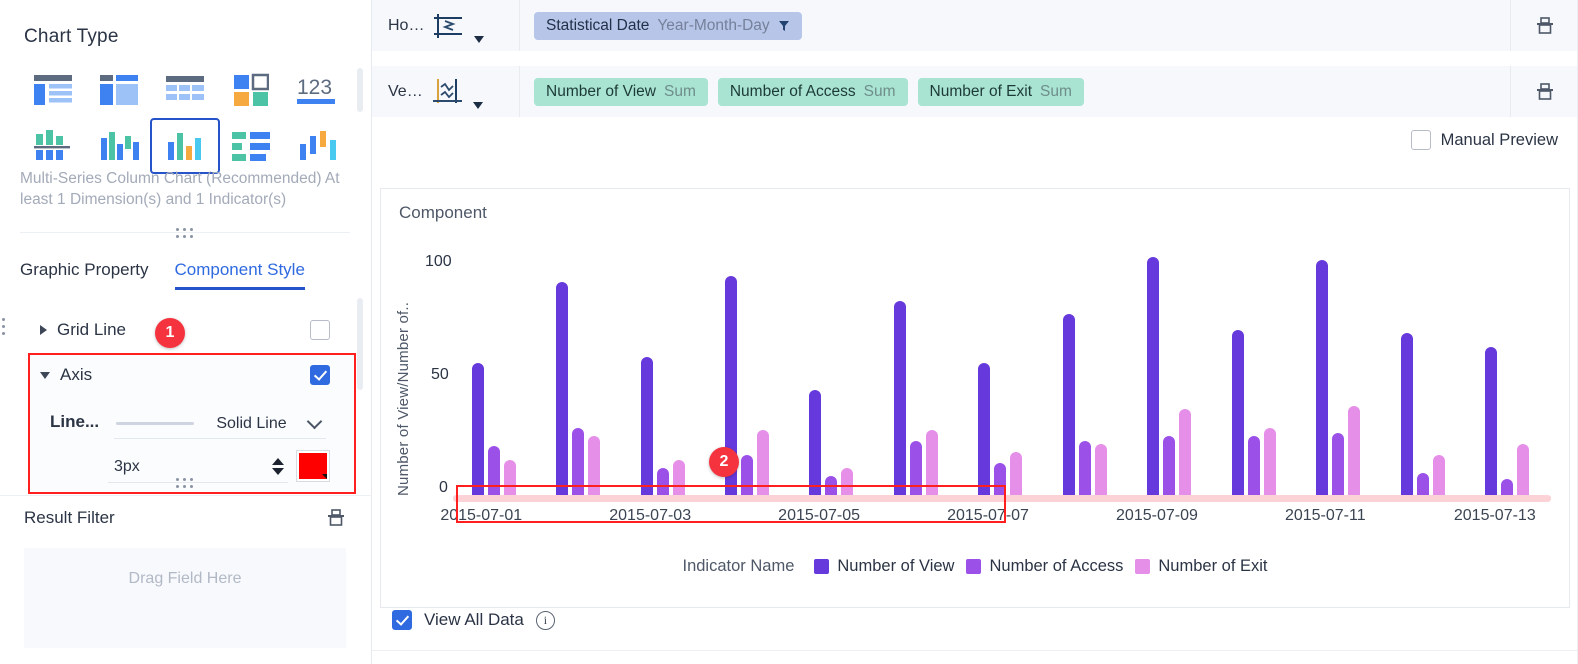 This screenshot has width=1578, height=664. I want to click on info-icon: i, so click(545, 620).